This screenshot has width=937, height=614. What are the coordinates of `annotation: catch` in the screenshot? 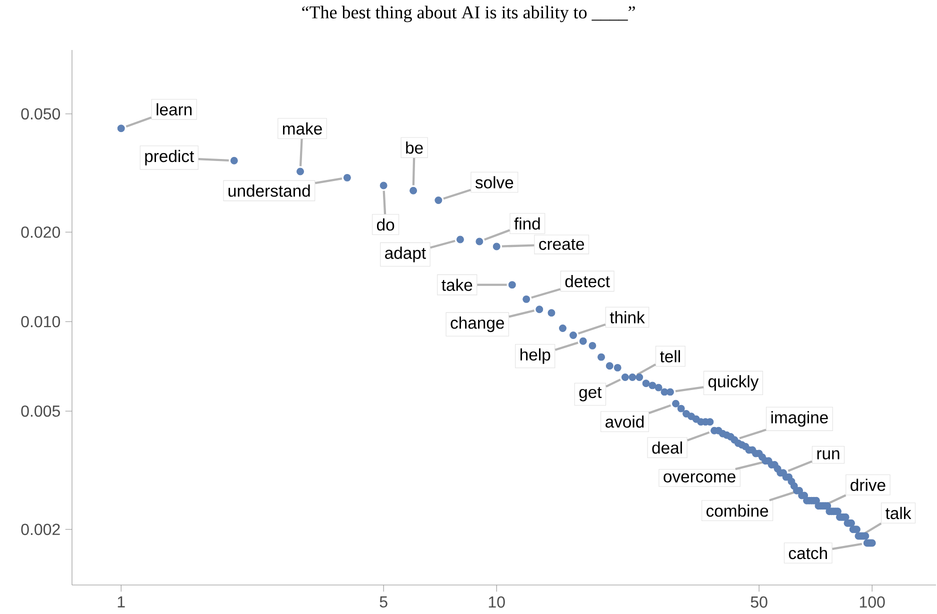 It's located at (807, 553).